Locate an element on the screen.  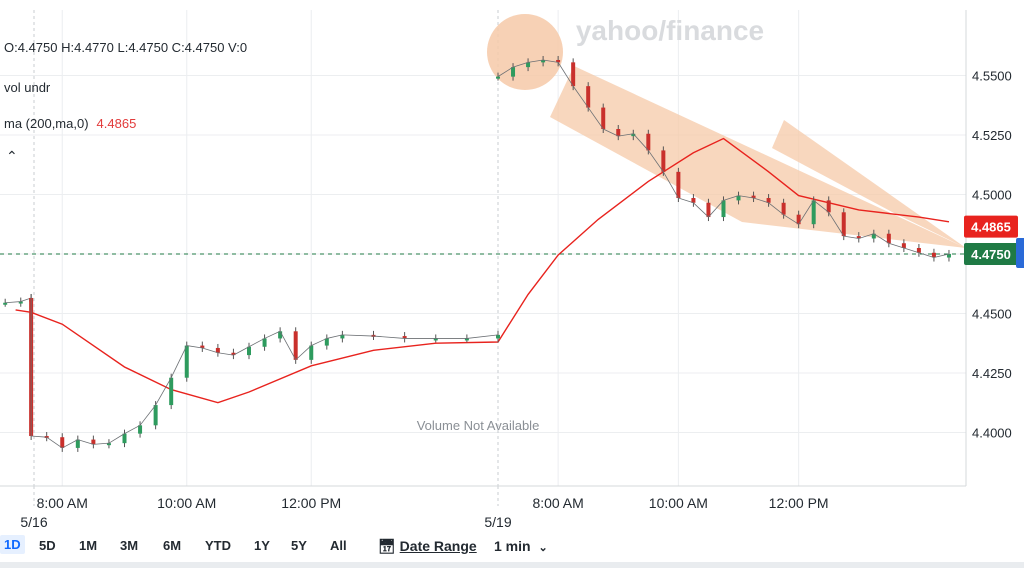
y-tick-label: 4.4500 is located at coordinates (992, 313).